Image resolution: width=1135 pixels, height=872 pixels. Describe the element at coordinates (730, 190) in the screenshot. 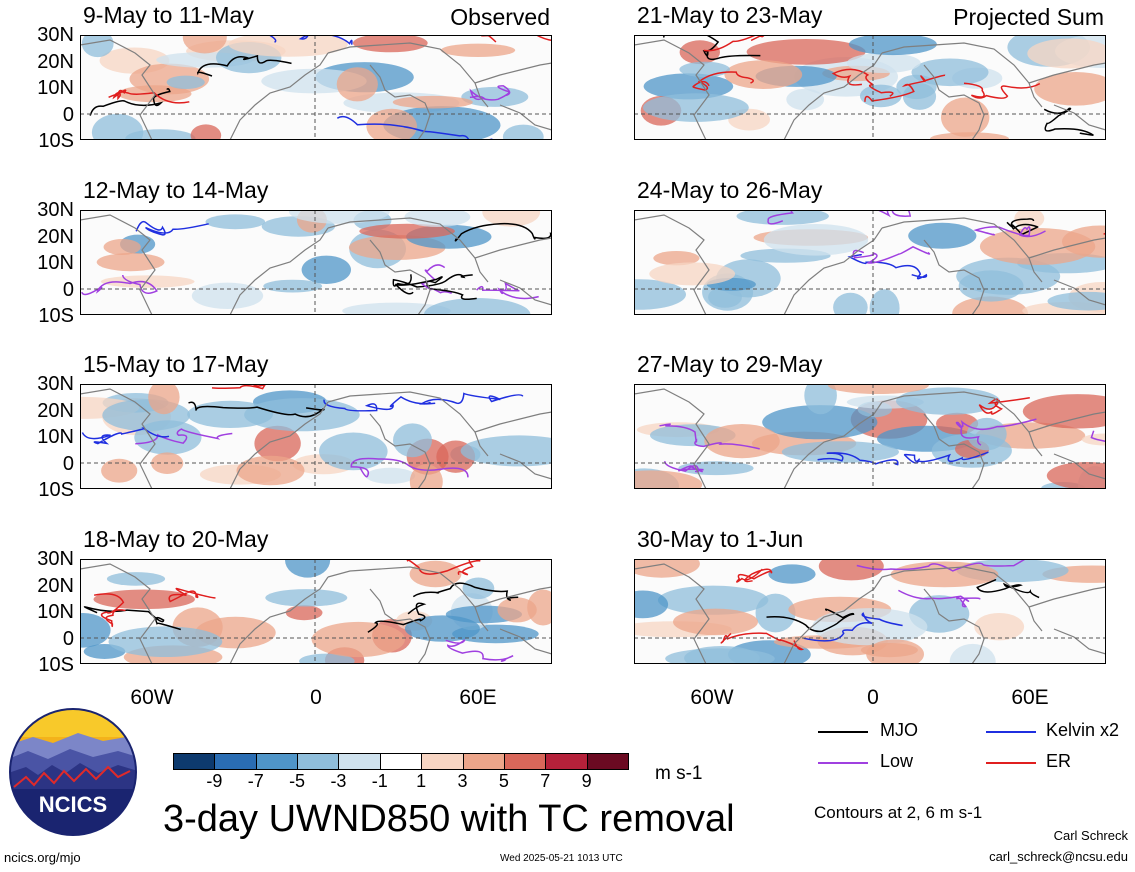

I see `panel-title: 24-May to 26-May` at that location.